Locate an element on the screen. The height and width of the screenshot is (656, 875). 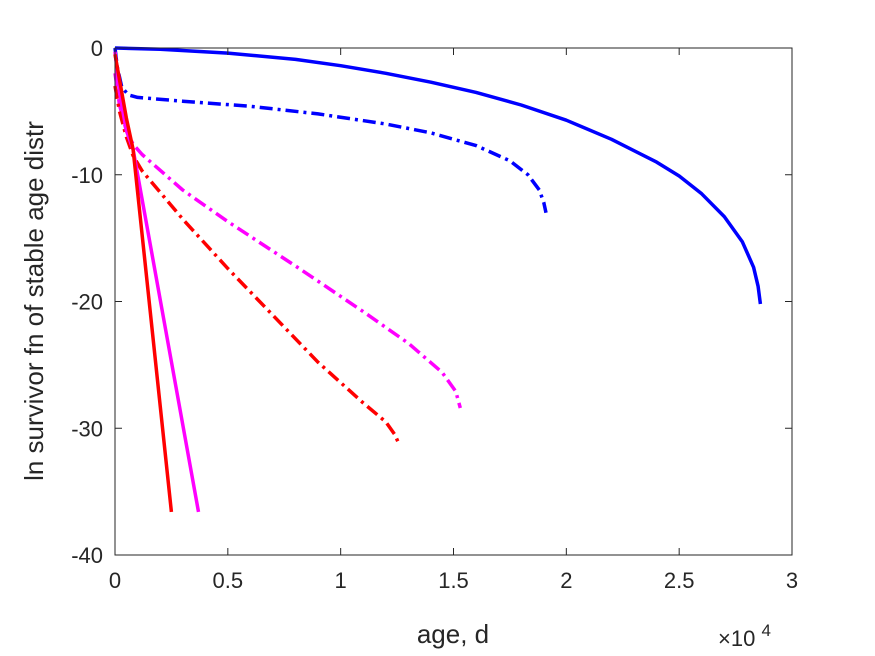
x-axis-multiplier-base: ×10 is located at coordinates (736, 638).